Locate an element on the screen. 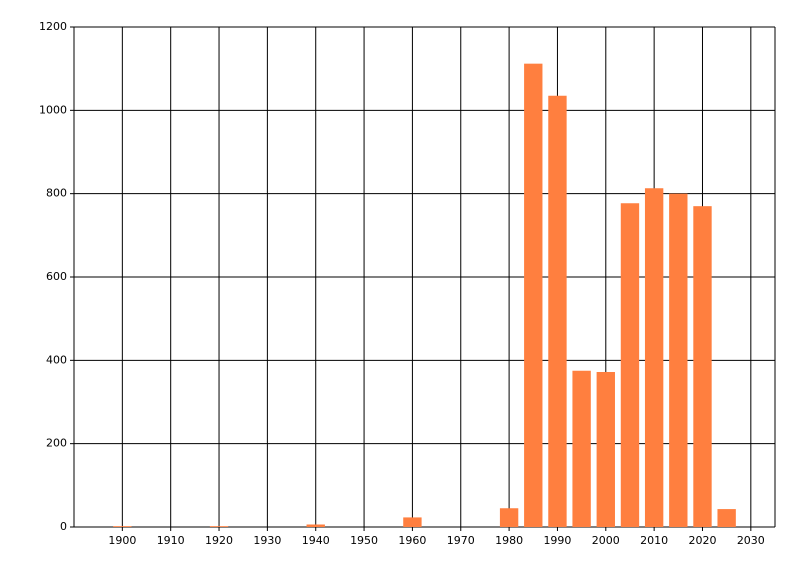 Image resolution: width=800 pixels, height=576 pixels. y-tick-label: 600 is located at coordinates (56, 276).